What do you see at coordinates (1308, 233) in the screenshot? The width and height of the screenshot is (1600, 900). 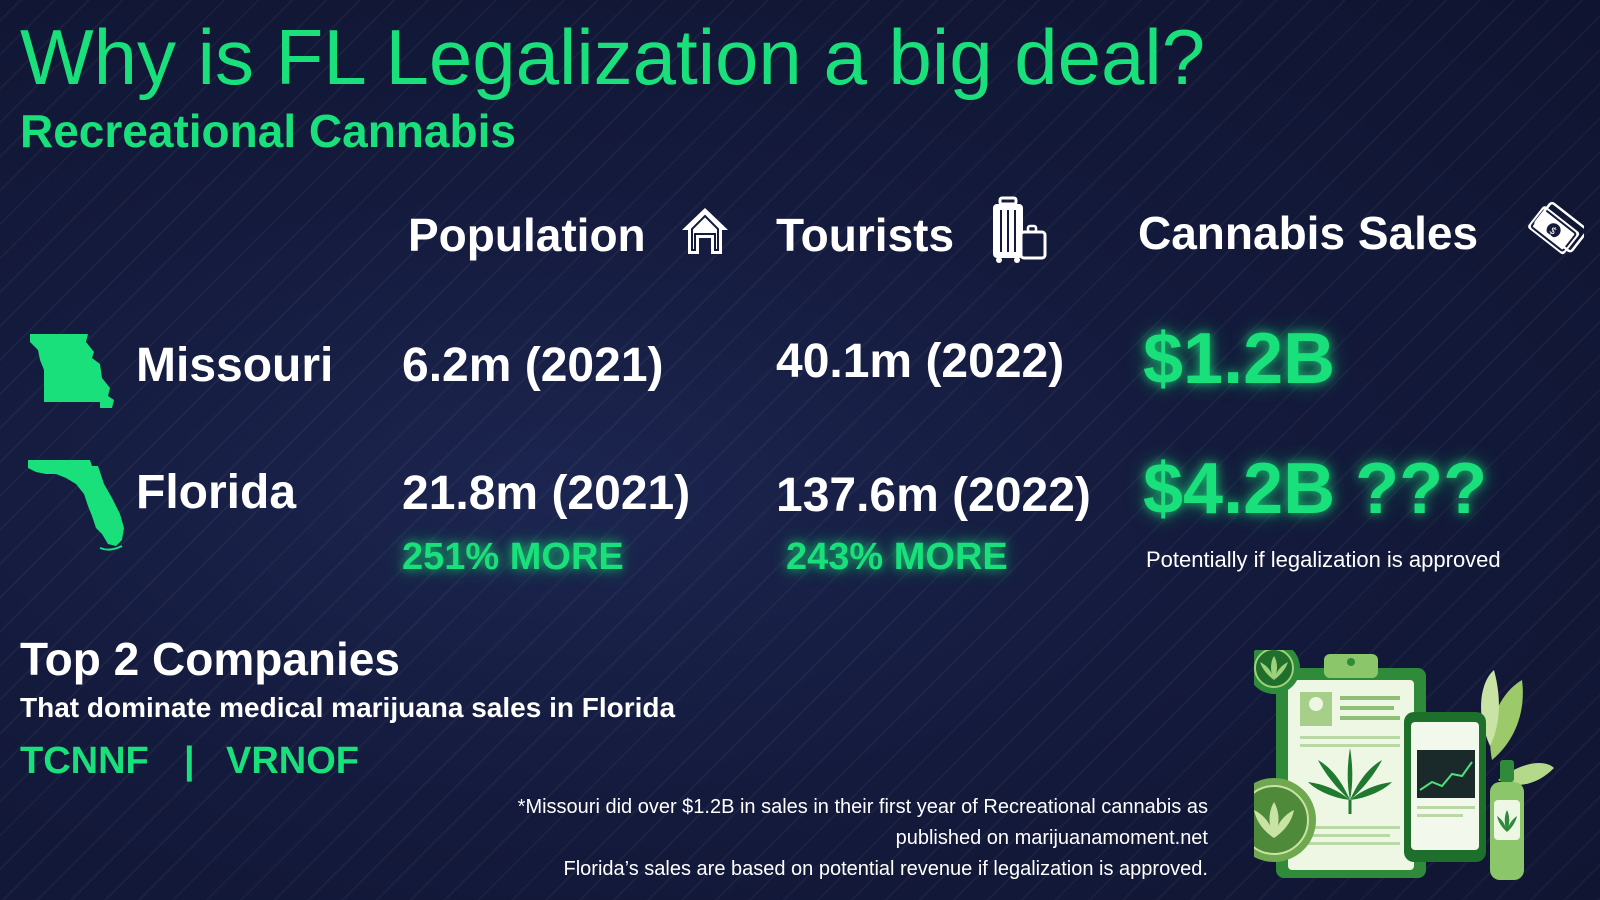 I see `column-header-sales: Cannabis Sales` at bounding box center [1308, 233].